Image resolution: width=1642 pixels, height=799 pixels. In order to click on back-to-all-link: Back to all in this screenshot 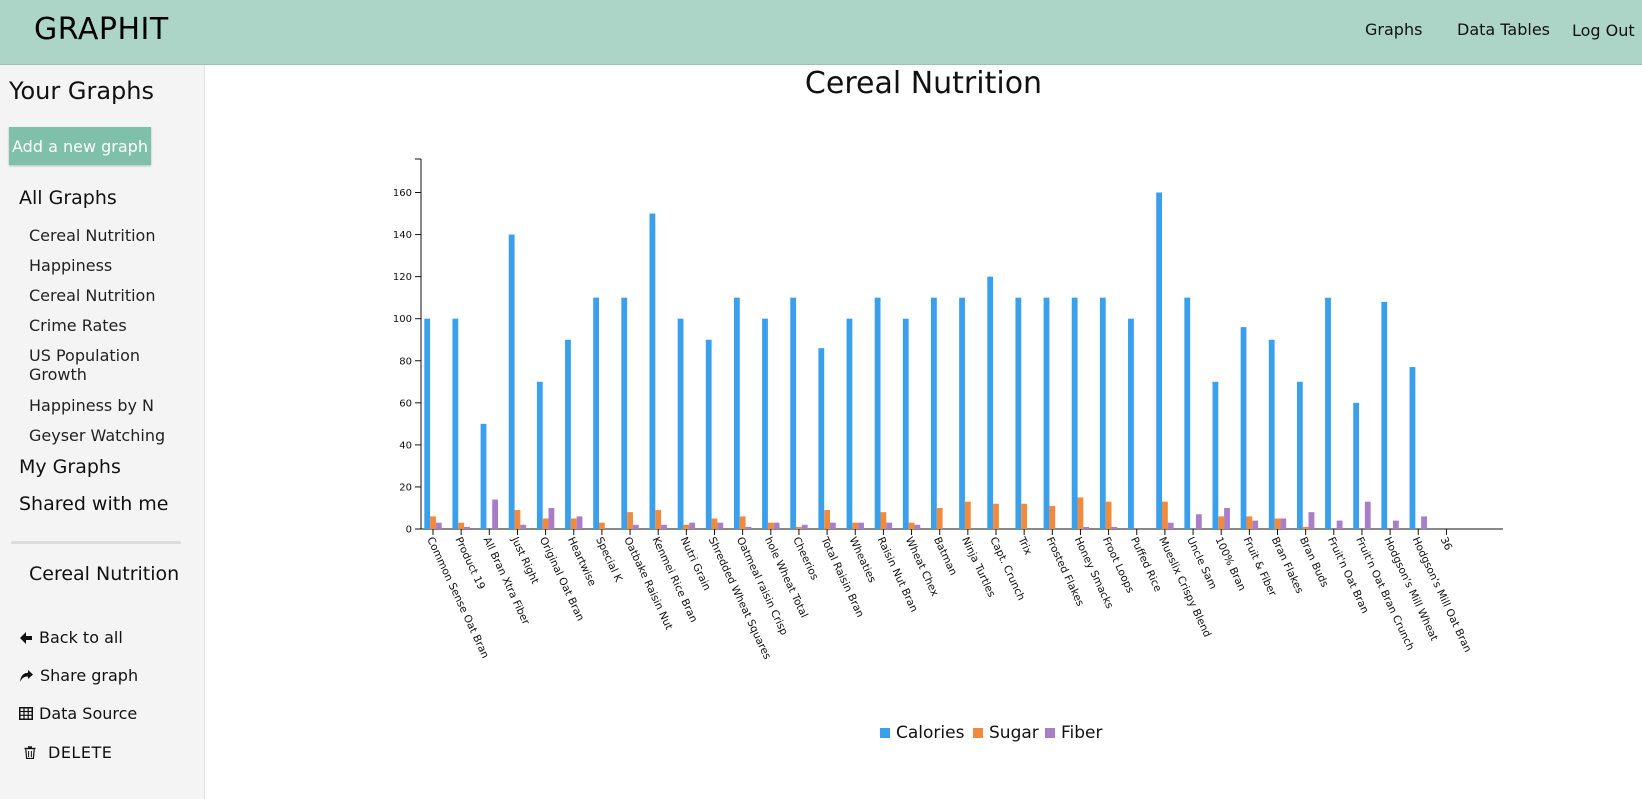, I will do `click(71, 637)`.